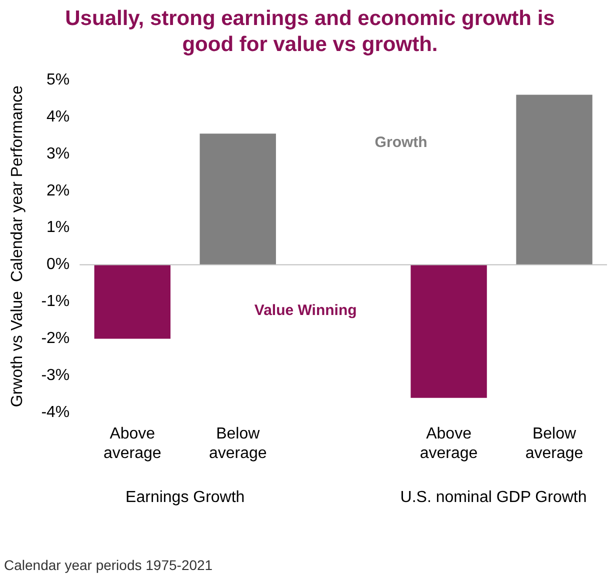  I want to click on y-tick-label: 5%, so click(58, 79).